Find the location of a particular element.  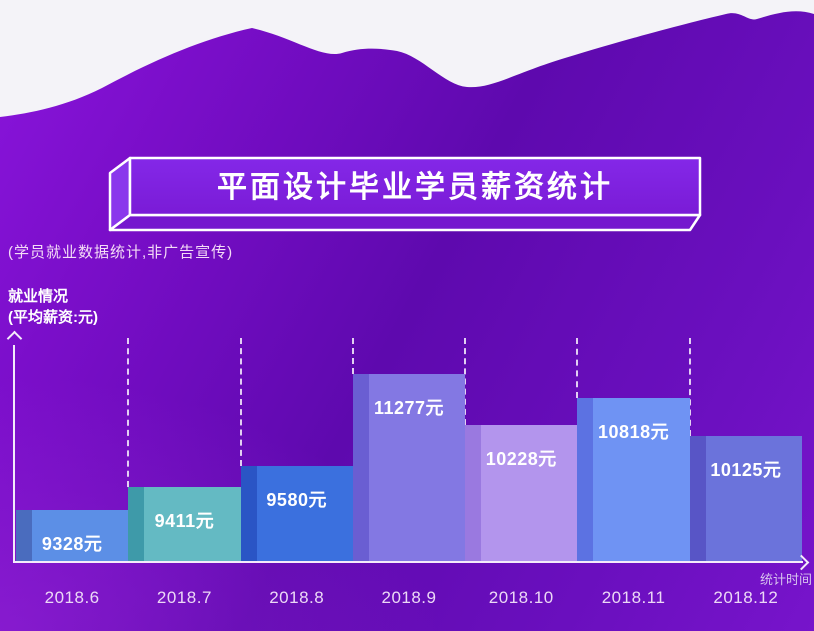

bar-2018.12: 10125元 is located at coordinates (745, 499).